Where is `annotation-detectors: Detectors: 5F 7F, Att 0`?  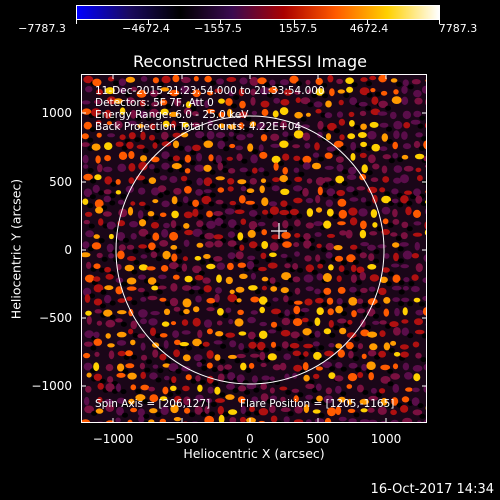
annotation-detectors: Detectors: 5F 7F, Att 0 is located at coordinates (154, 103).